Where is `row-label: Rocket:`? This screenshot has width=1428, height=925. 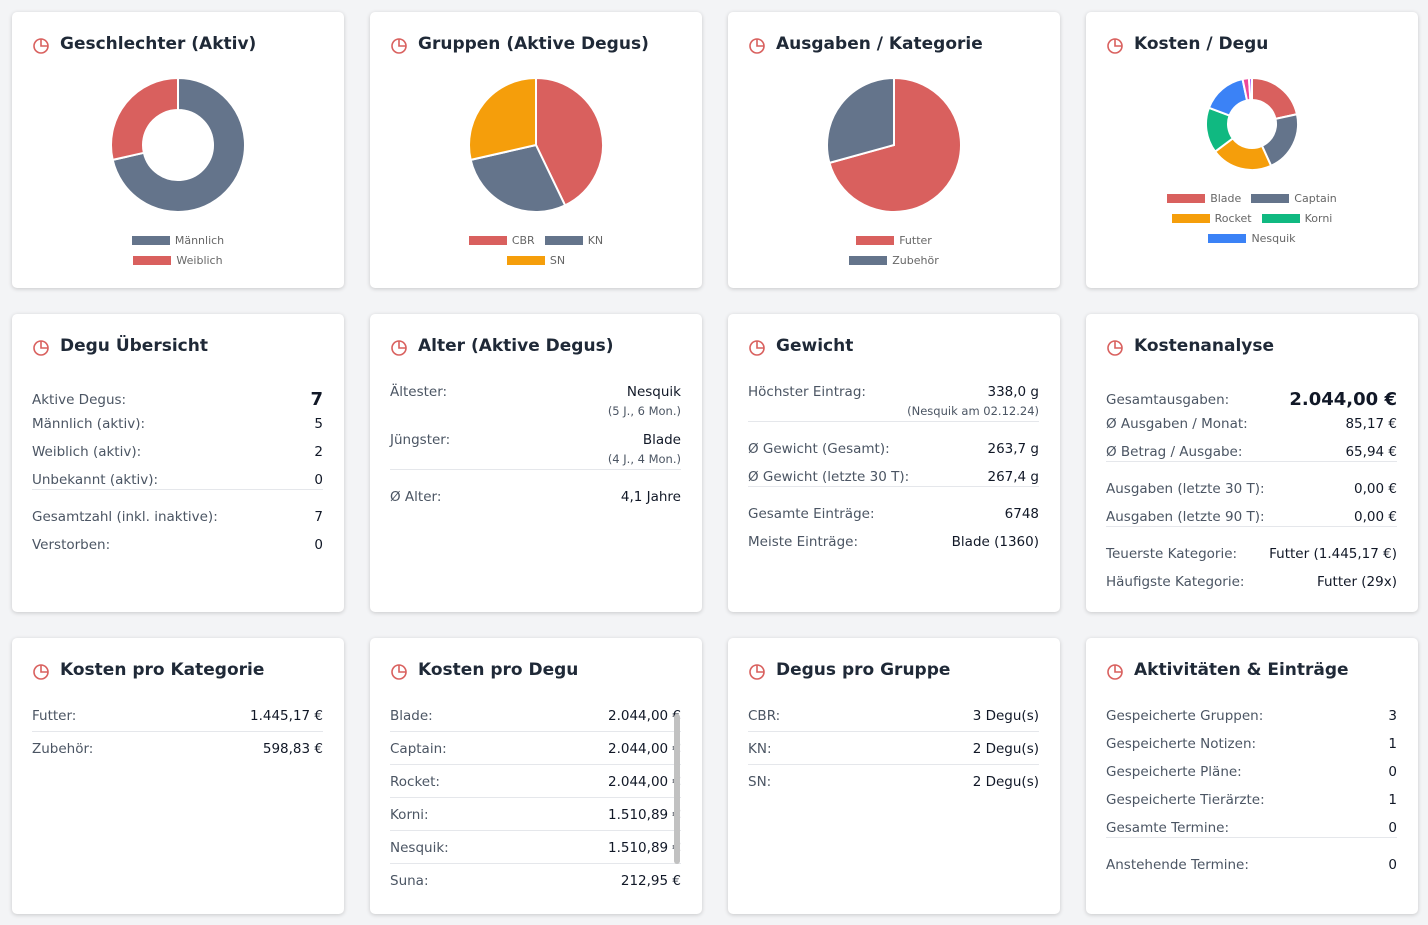
row-label: Rocket: is located at coordinates (415, 782).